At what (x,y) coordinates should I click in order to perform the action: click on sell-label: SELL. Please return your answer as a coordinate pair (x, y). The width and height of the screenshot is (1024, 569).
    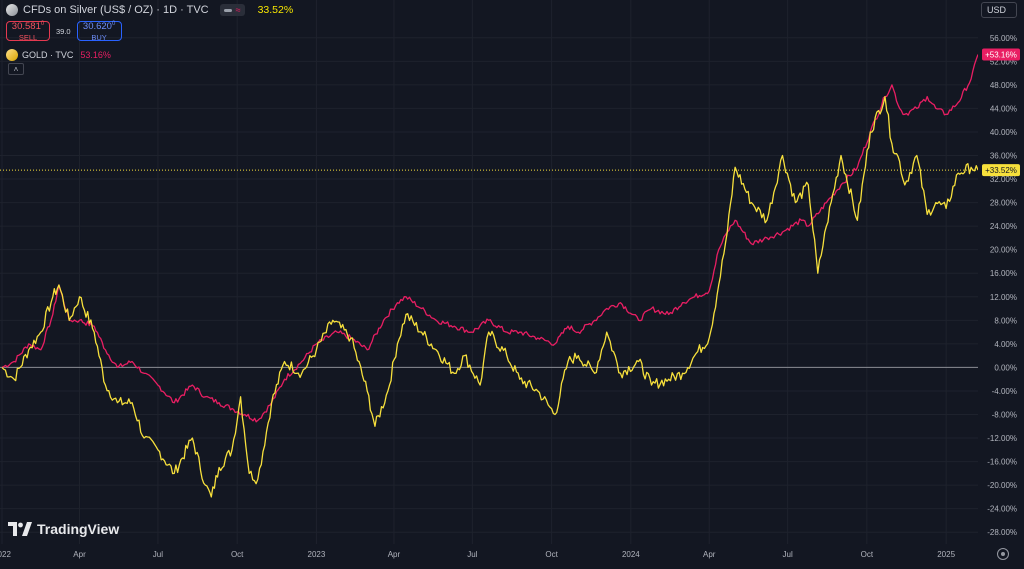
    Looking at the image, I should click on (28, 37).